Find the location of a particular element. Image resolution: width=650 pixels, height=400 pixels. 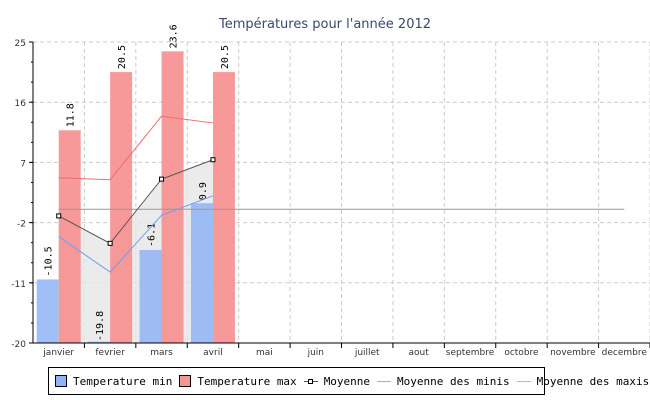

legend-label: Moyenne is located at coordinates (347, 381).